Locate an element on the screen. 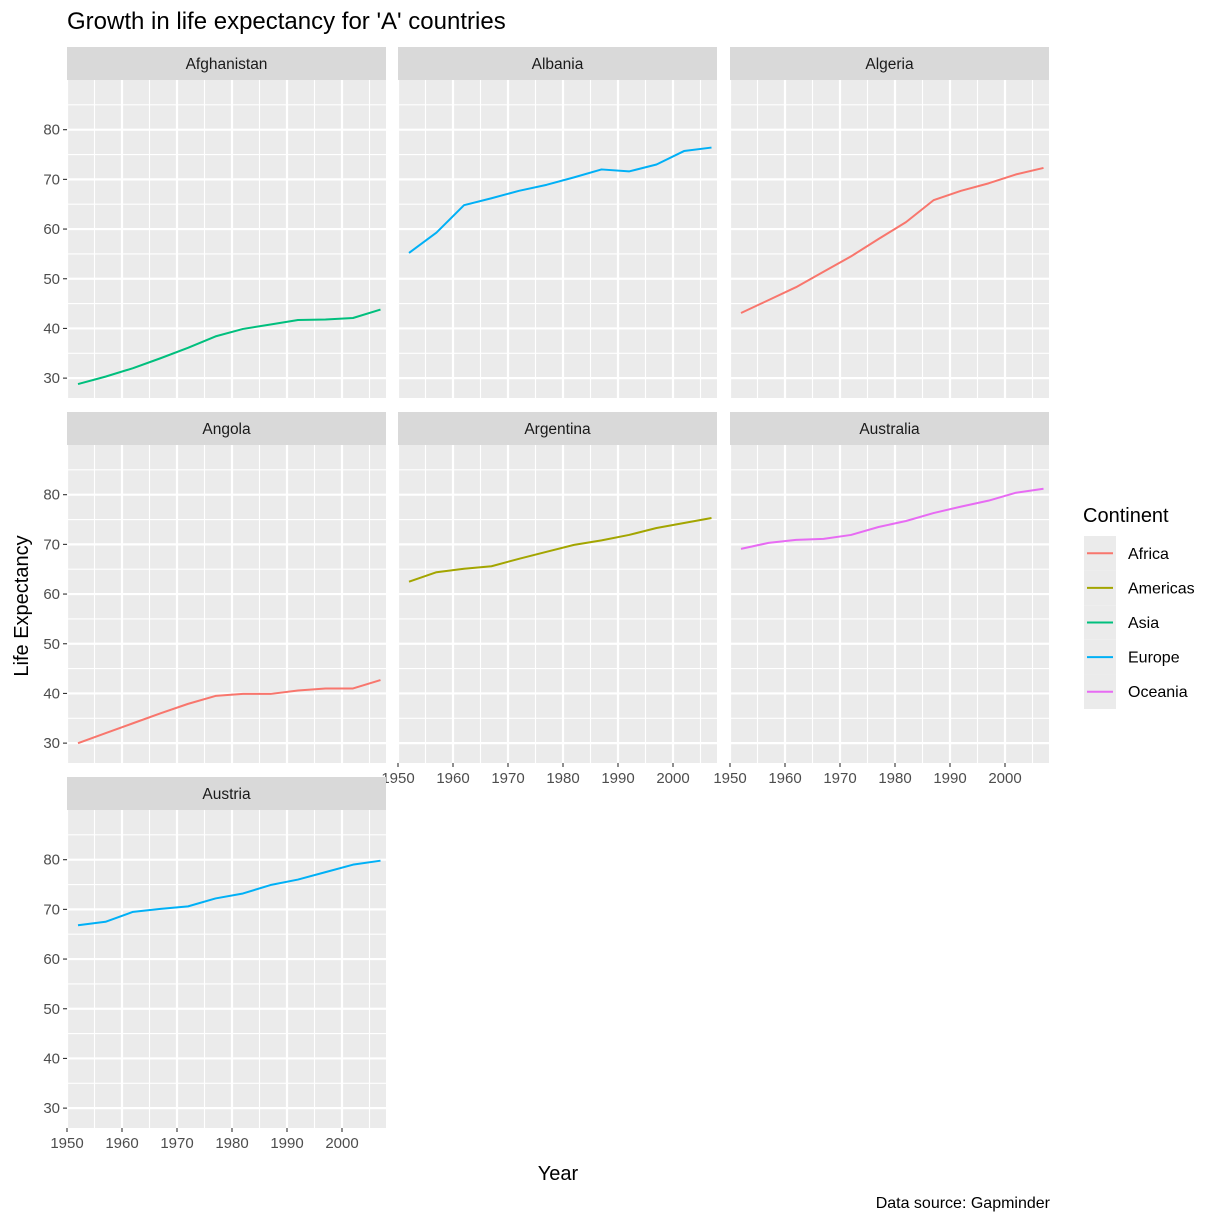  legend-label: Asia is located at coordinates (1143, 623).